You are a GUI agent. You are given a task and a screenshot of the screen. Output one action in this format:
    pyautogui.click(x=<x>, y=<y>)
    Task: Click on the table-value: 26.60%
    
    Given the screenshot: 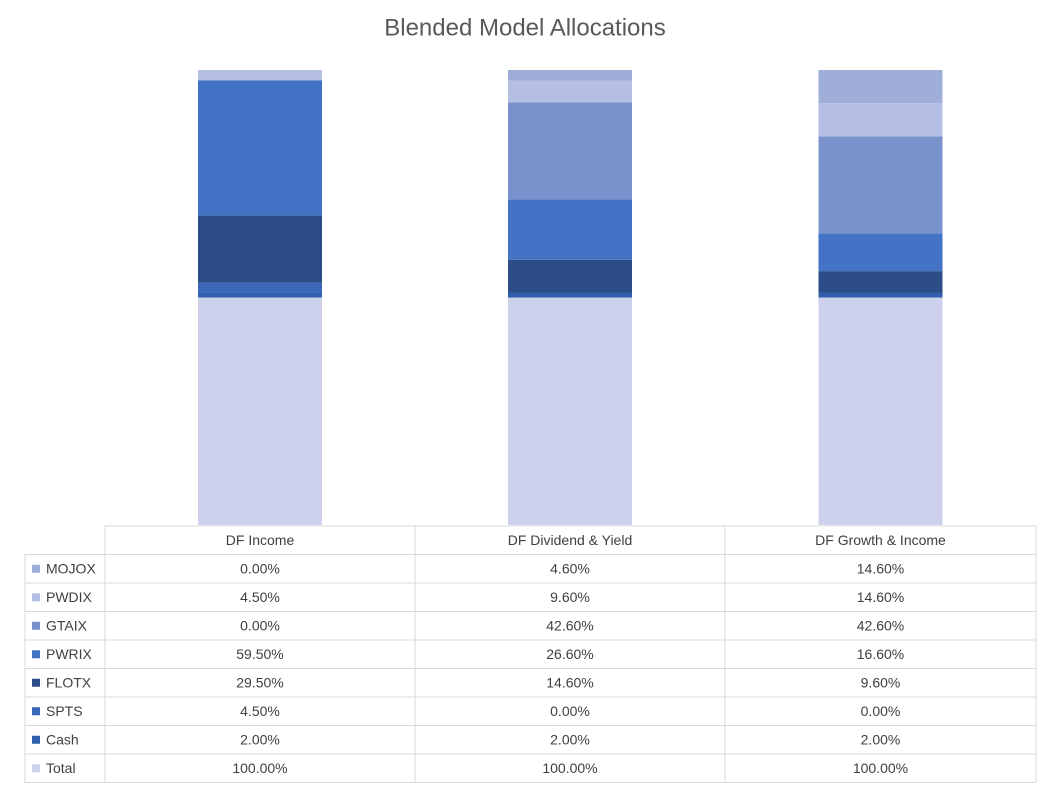 What is the action you would take?
    pyautogui.click(x=569, y=654)
    